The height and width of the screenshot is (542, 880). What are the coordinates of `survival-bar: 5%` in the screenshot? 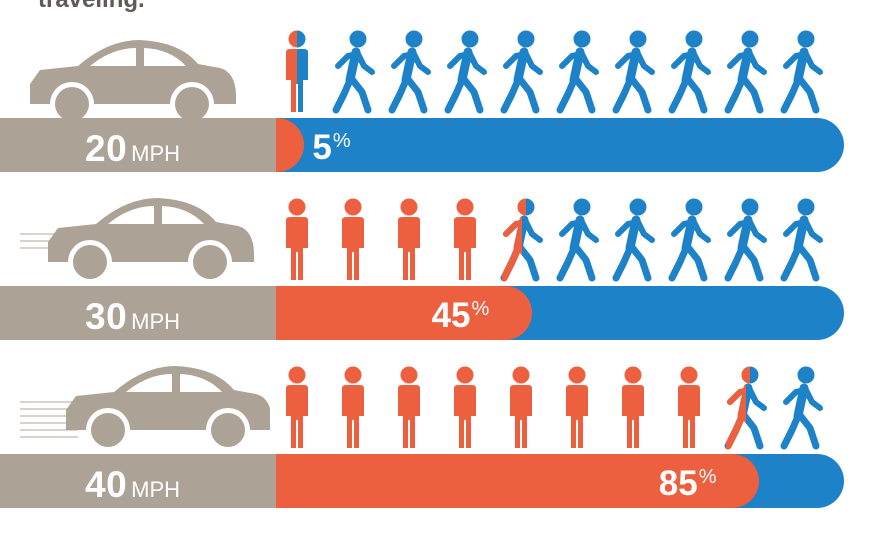 It's located at (560, 145).